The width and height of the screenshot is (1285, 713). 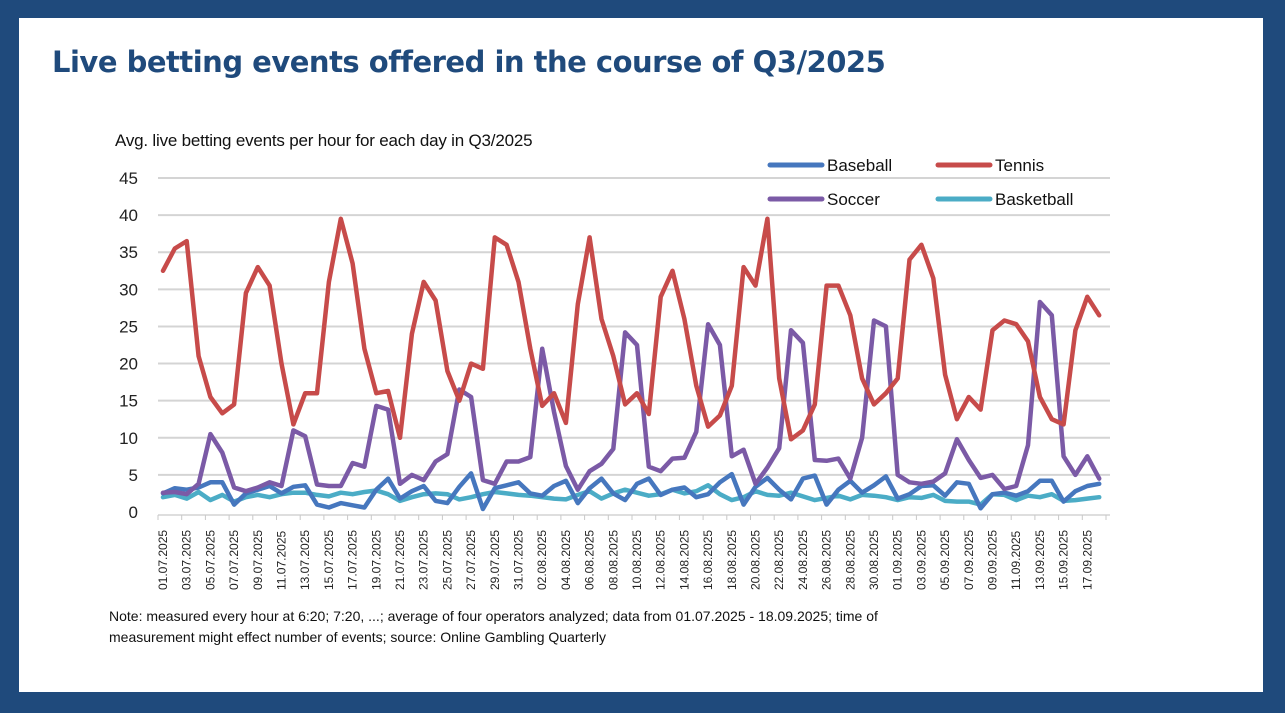 I want to click on legend-label: Tennis, so click(x=1019, y=165).